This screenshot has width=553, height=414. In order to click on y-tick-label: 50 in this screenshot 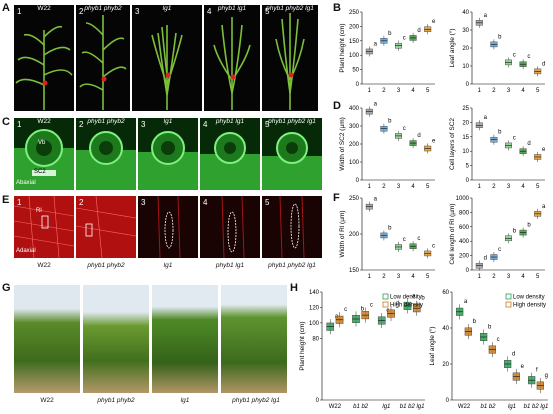, I will do `click(355, 71)`.